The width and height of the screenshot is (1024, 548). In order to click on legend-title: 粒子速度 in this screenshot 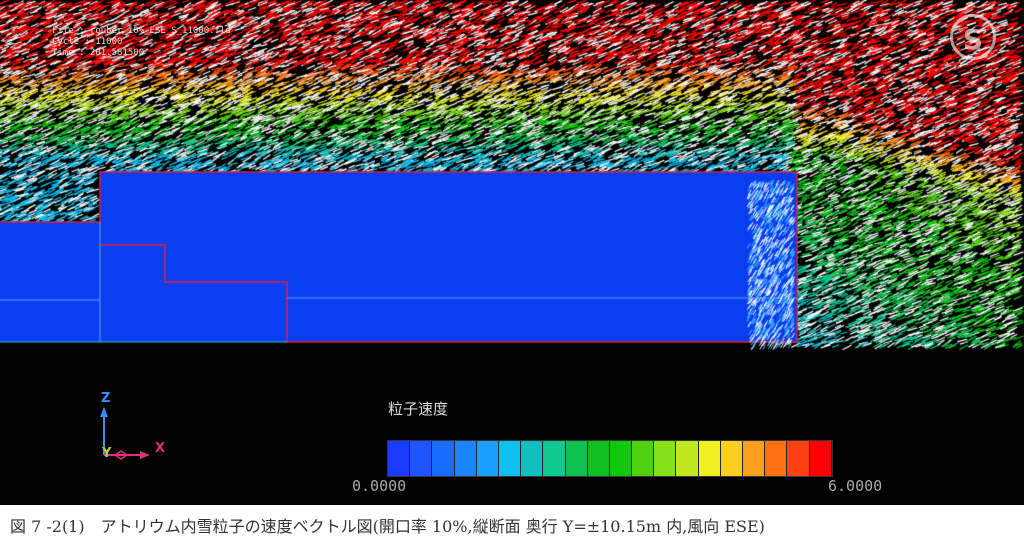, I will do `click(418, 409)`.